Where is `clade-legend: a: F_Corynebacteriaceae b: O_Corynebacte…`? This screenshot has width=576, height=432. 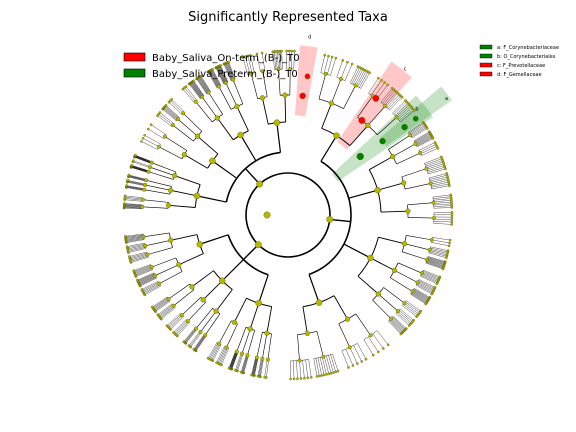
clade-legend: a: F_Corynebacteriaceae b: O_Corynebacte… is located at coordinates (519, 61).